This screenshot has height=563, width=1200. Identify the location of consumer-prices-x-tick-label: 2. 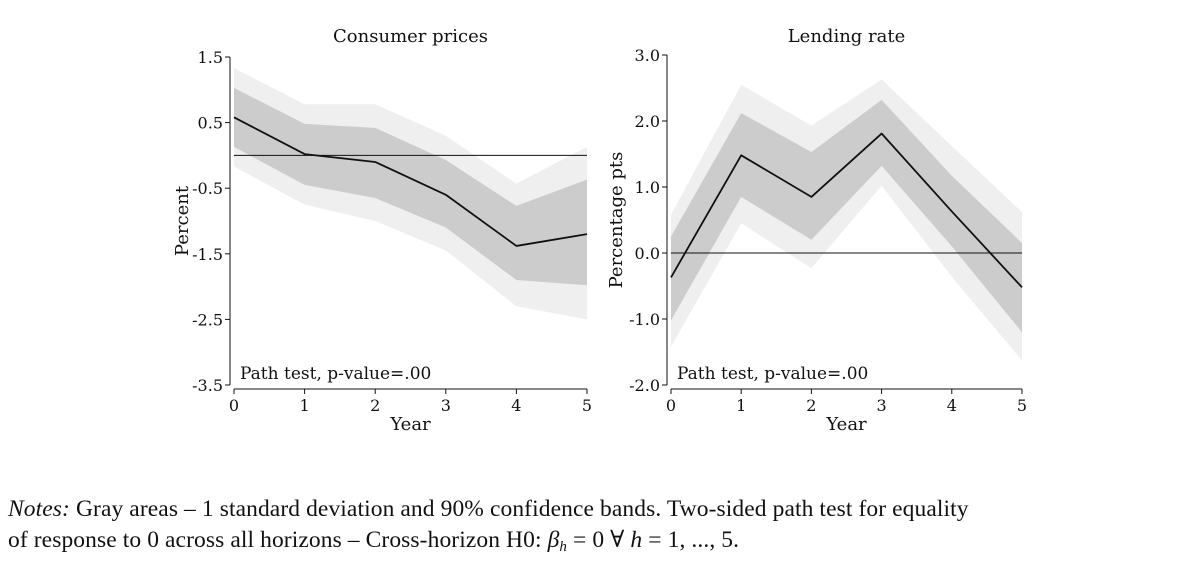
(375, 405).